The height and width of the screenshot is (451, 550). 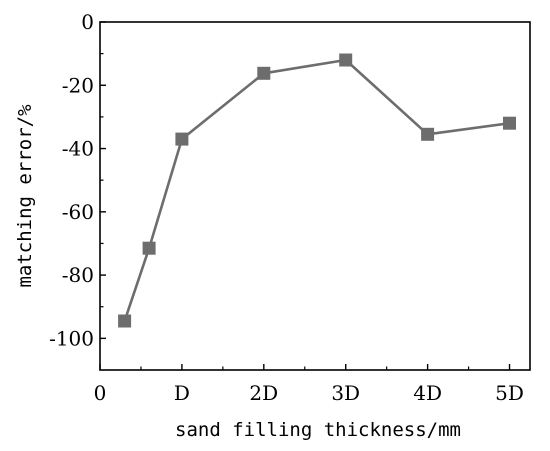 What do you see at coordinates (318, 430) in the screenshot?
I see `x-axis-label: sand filling thickness/mm` at bounding box center [318, 430].